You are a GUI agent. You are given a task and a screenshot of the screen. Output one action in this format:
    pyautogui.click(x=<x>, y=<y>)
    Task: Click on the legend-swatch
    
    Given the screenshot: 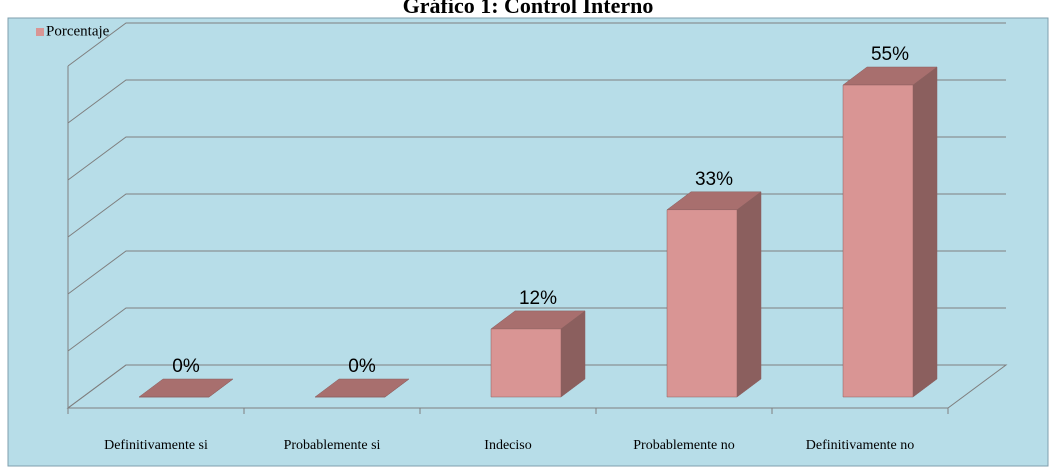 What is the action you would take?
    pyautogui.click(x=40, y=32)
    